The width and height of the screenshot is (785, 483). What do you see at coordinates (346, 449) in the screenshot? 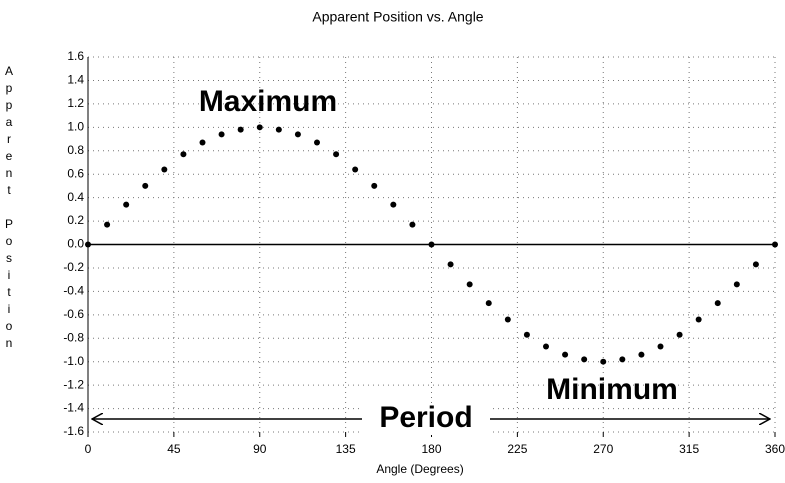
I see `x-tick-label: 135` at bounding box center [346, 449].